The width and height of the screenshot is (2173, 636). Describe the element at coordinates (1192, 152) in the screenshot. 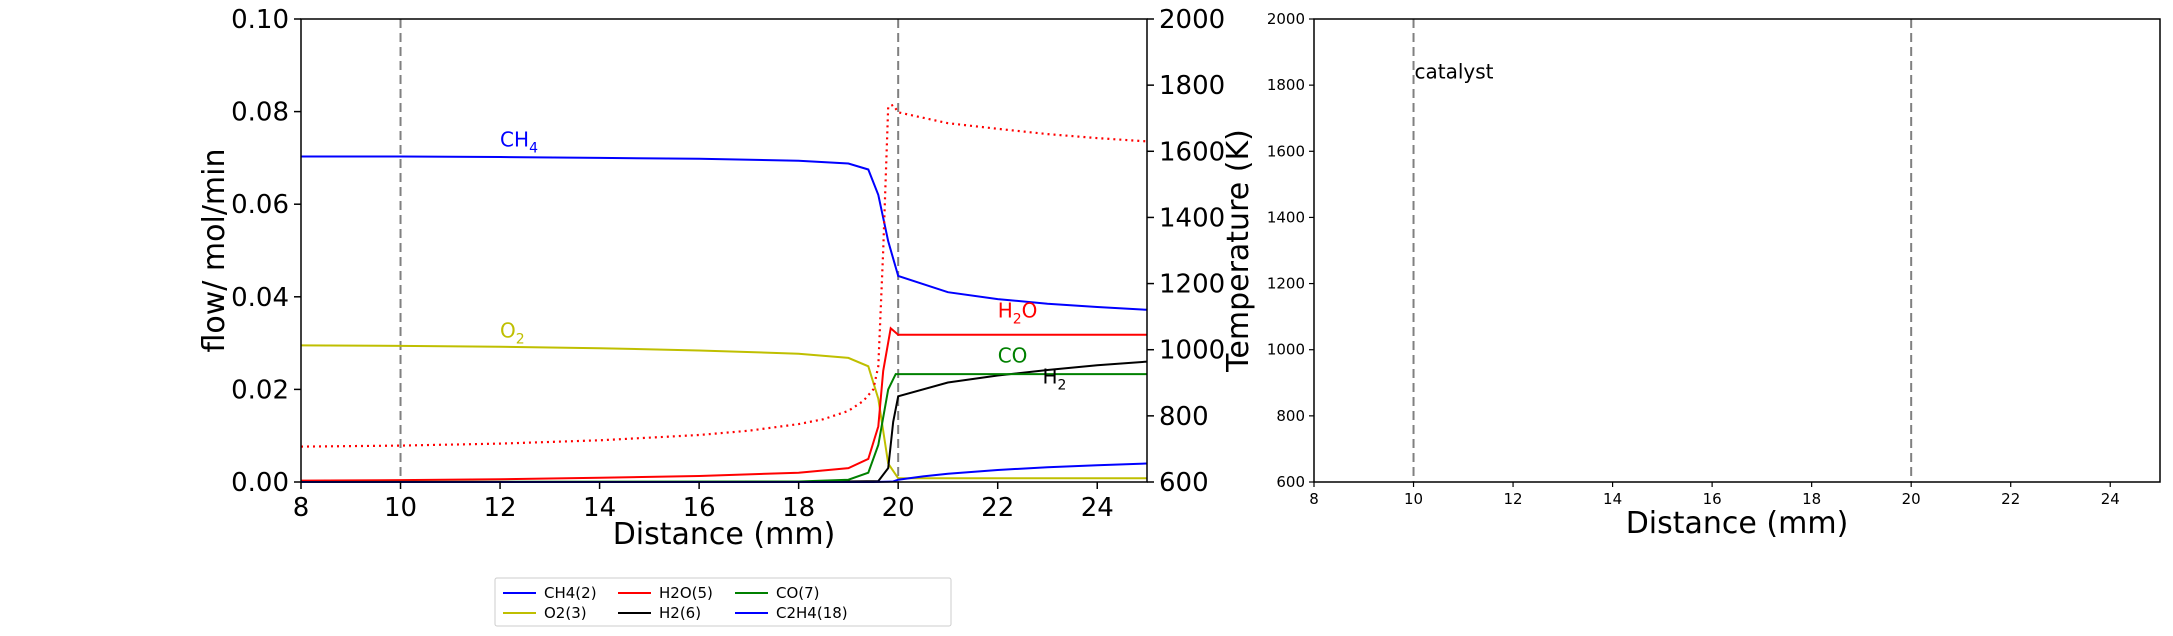

I see `y2-tick-label: 1600` at that location.